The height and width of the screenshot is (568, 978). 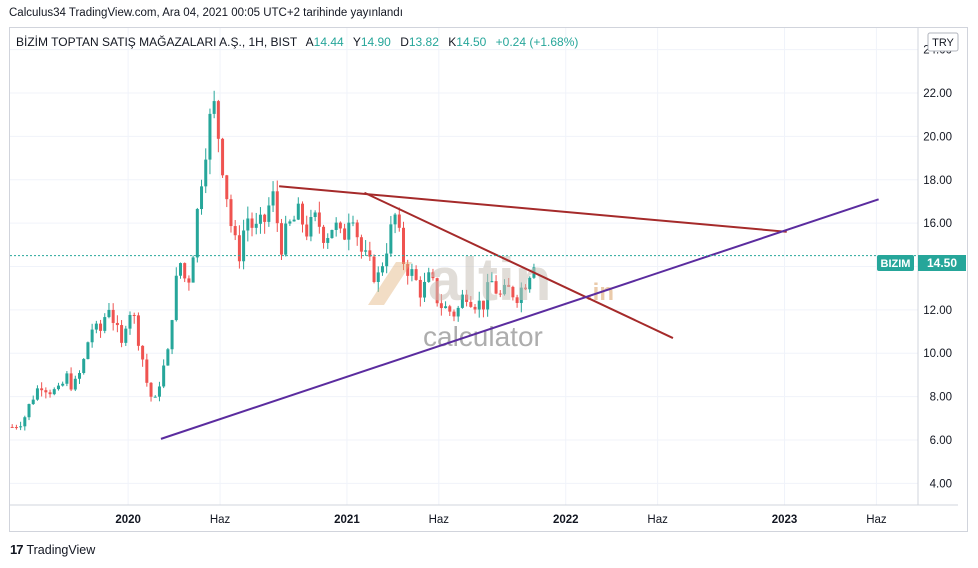 I want to click on y-tick-label: 16.00, so click(x=937, y=224).